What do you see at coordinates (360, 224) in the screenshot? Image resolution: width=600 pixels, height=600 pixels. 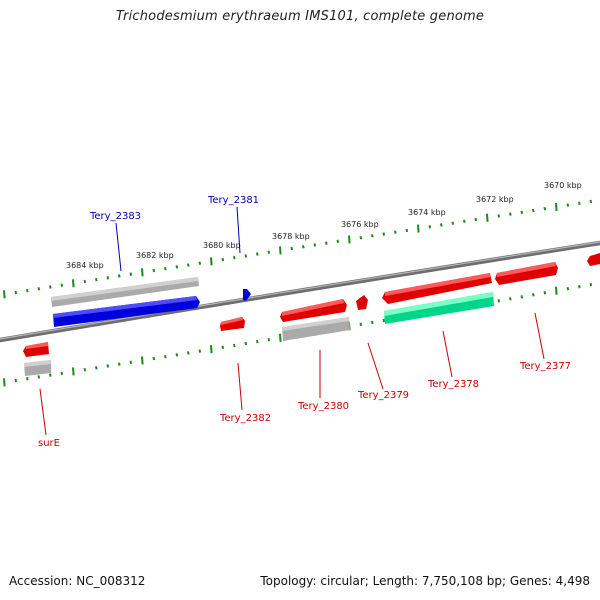 I see `scale-label: 3676 kbp` at bounding box center [360, 224].